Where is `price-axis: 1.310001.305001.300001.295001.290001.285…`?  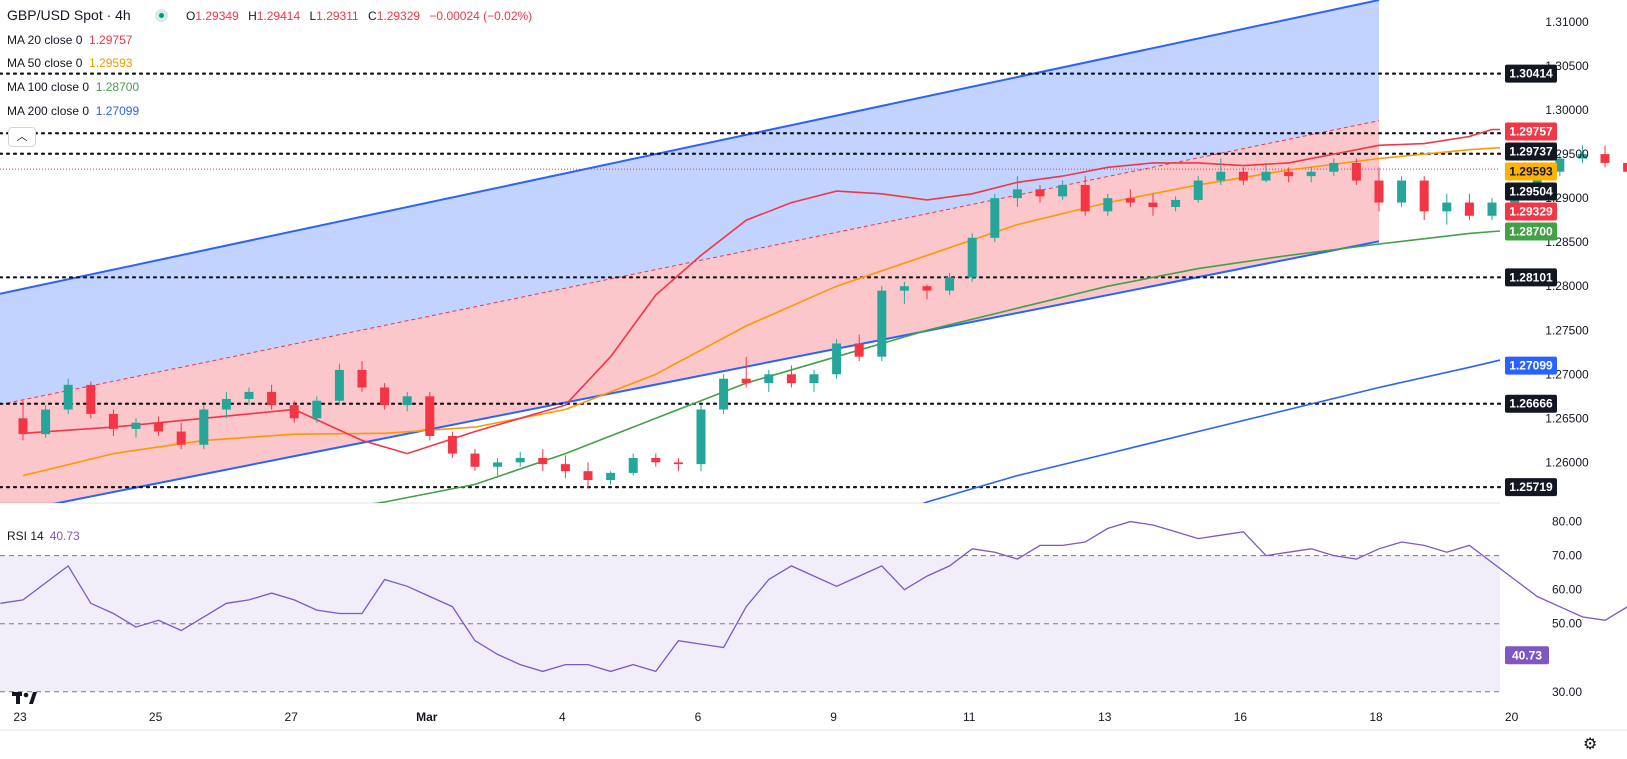 price-axis: 1.310001.305001.300001.295001.290001.285… is located at coordinates (1547, 256).